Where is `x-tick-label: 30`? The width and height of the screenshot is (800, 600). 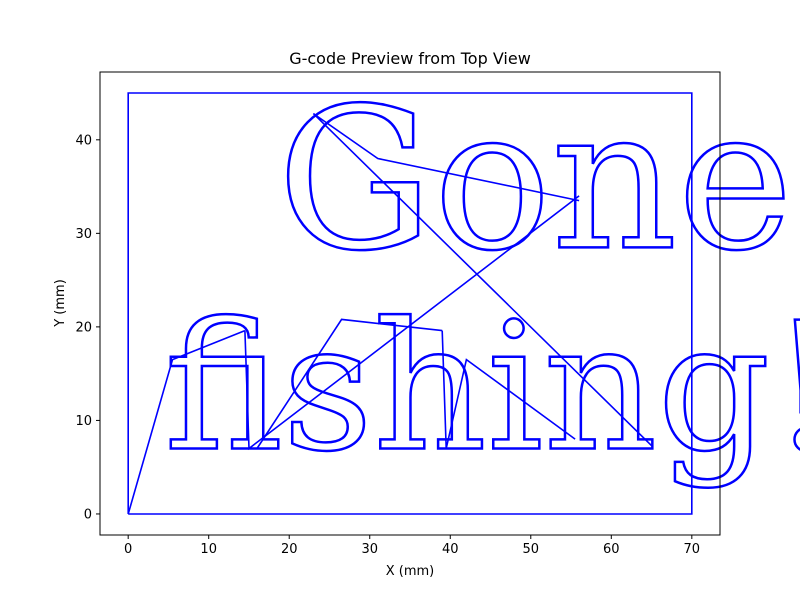 x-tick-label: 30 is located at coordinates (369, 549).